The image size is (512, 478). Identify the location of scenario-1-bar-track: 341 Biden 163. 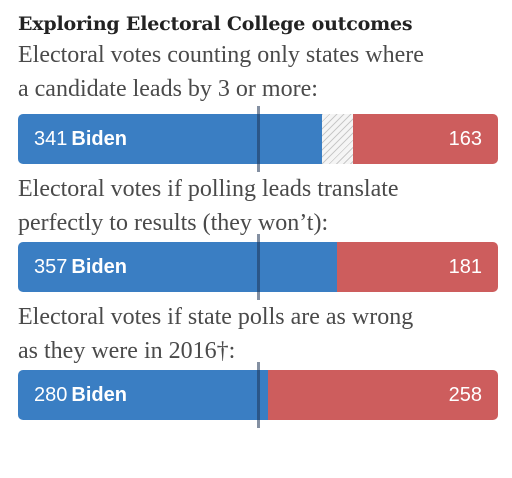
(258, 139).